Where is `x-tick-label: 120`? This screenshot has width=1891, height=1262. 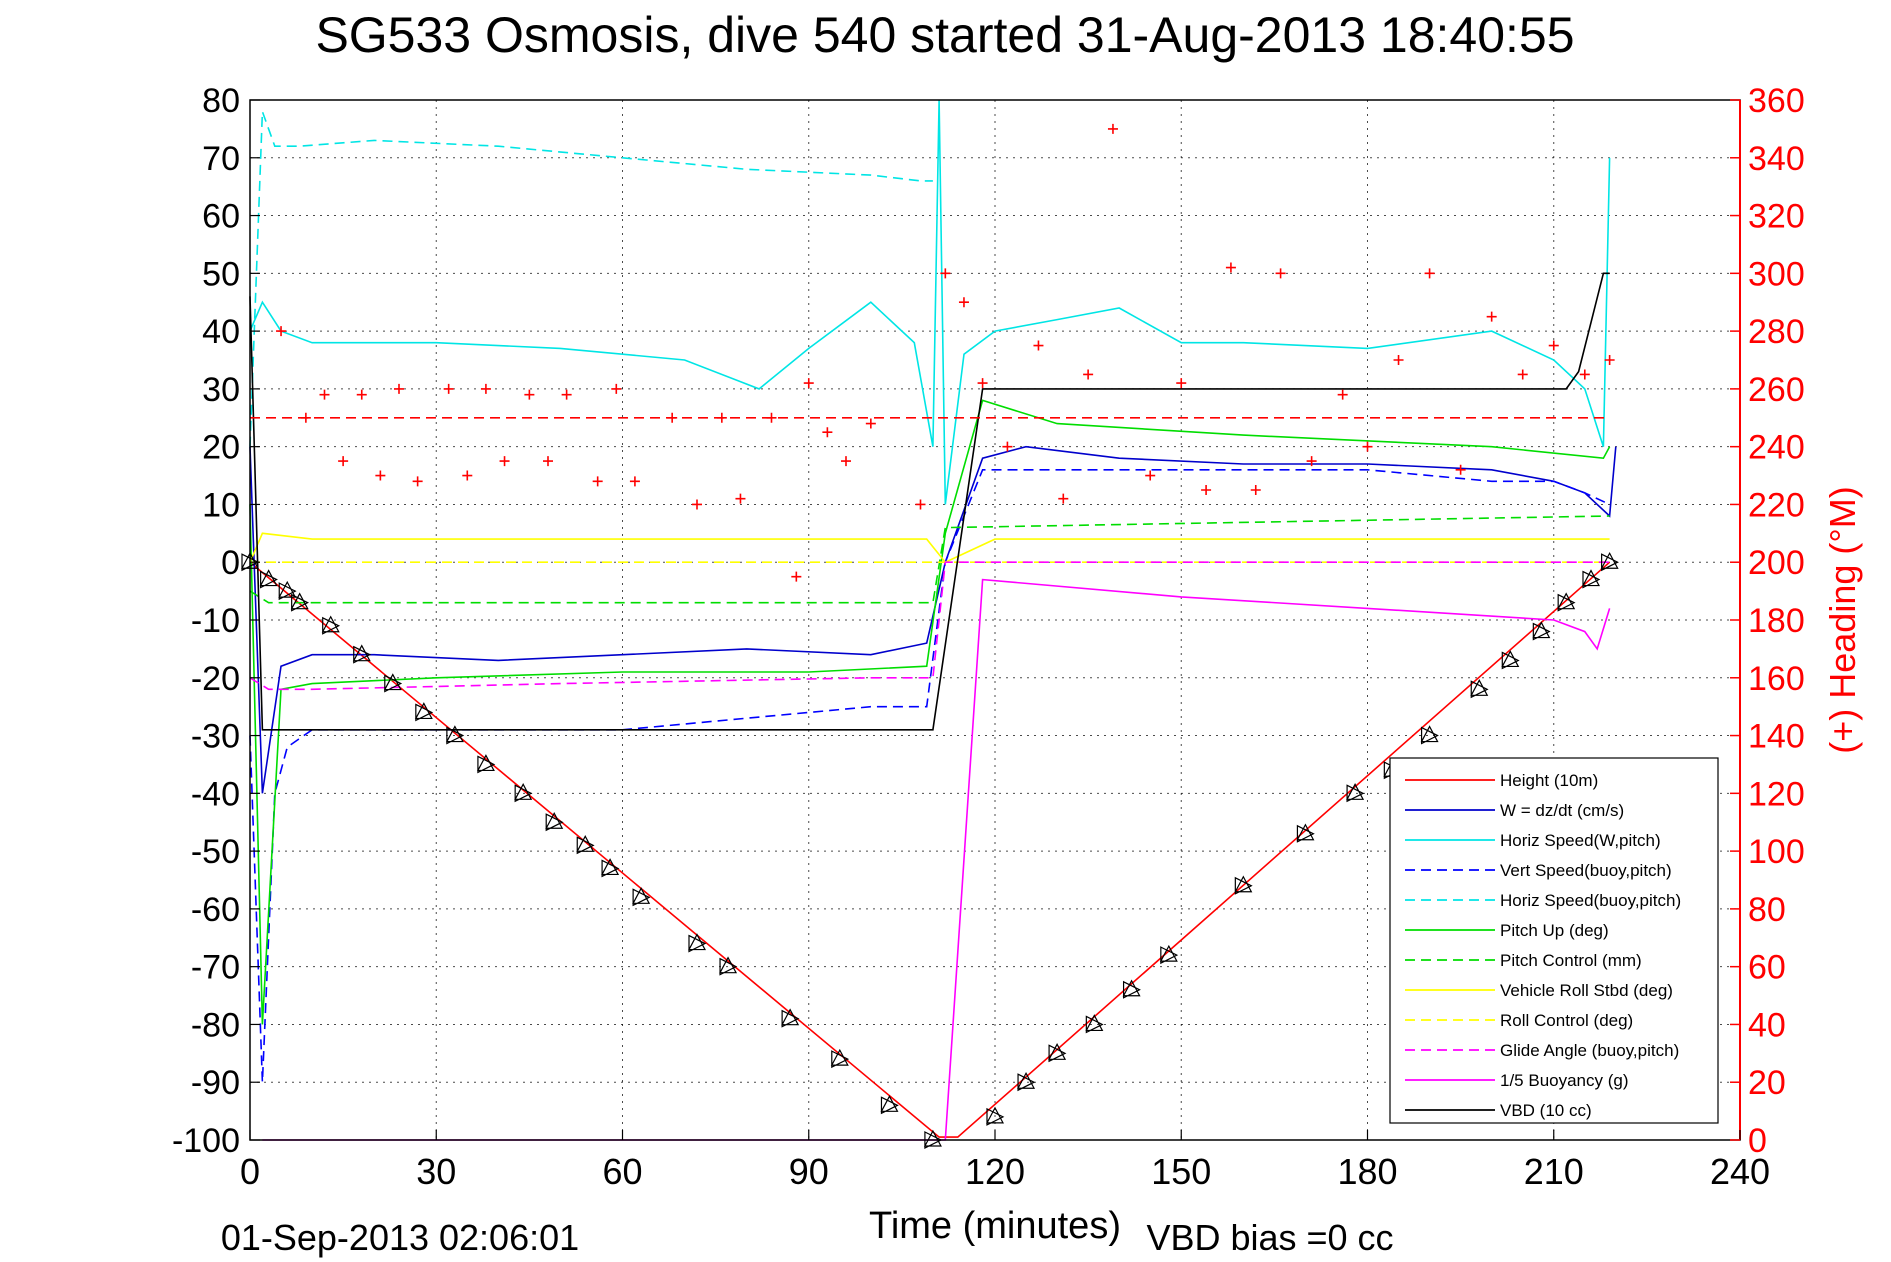
x-tick-label: 120 is located at coordinates (995, 1171).